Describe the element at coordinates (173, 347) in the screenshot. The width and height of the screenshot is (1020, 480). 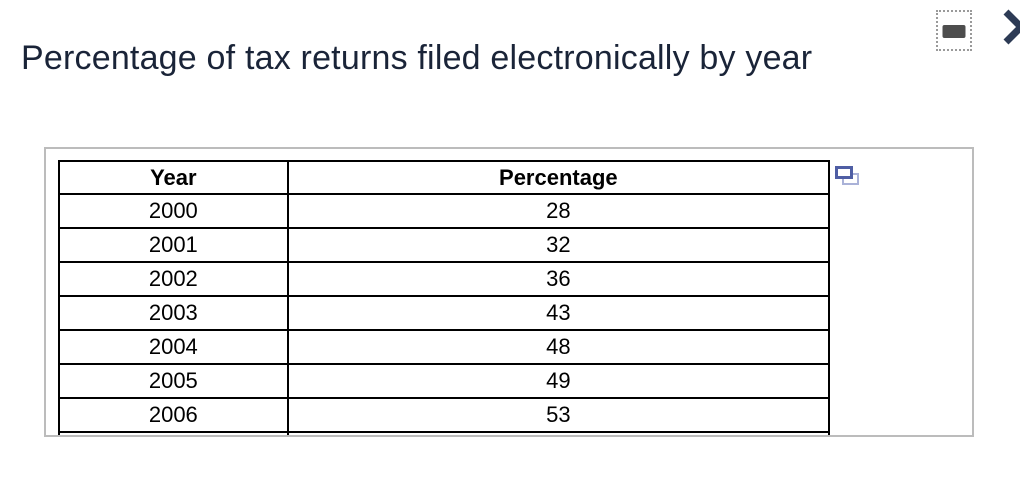
I see `year-cell: 2004` at that location.